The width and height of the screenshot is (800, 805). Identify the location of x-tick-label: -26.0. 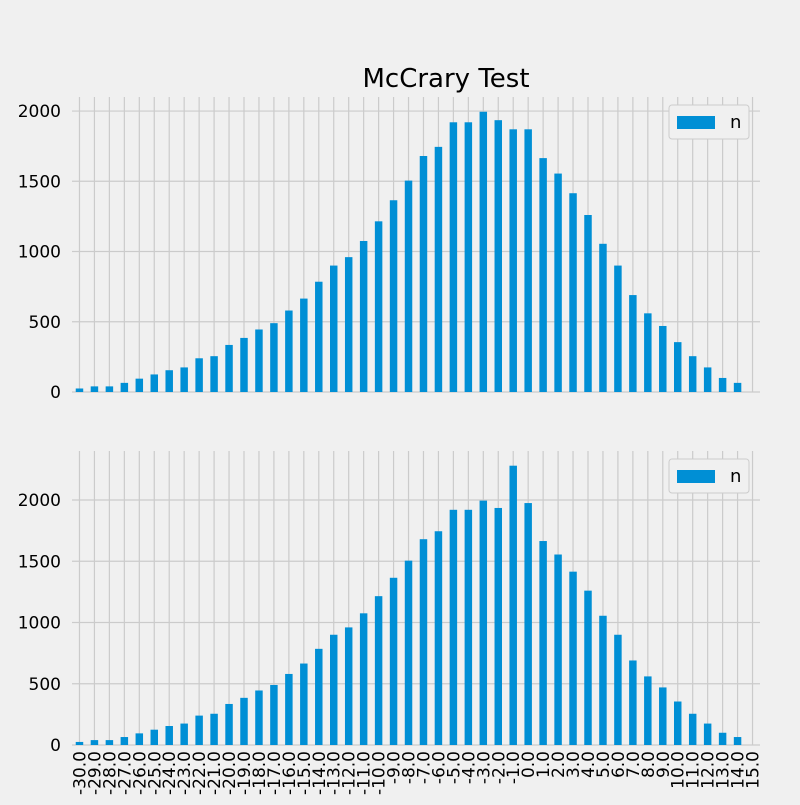
(140, 773).